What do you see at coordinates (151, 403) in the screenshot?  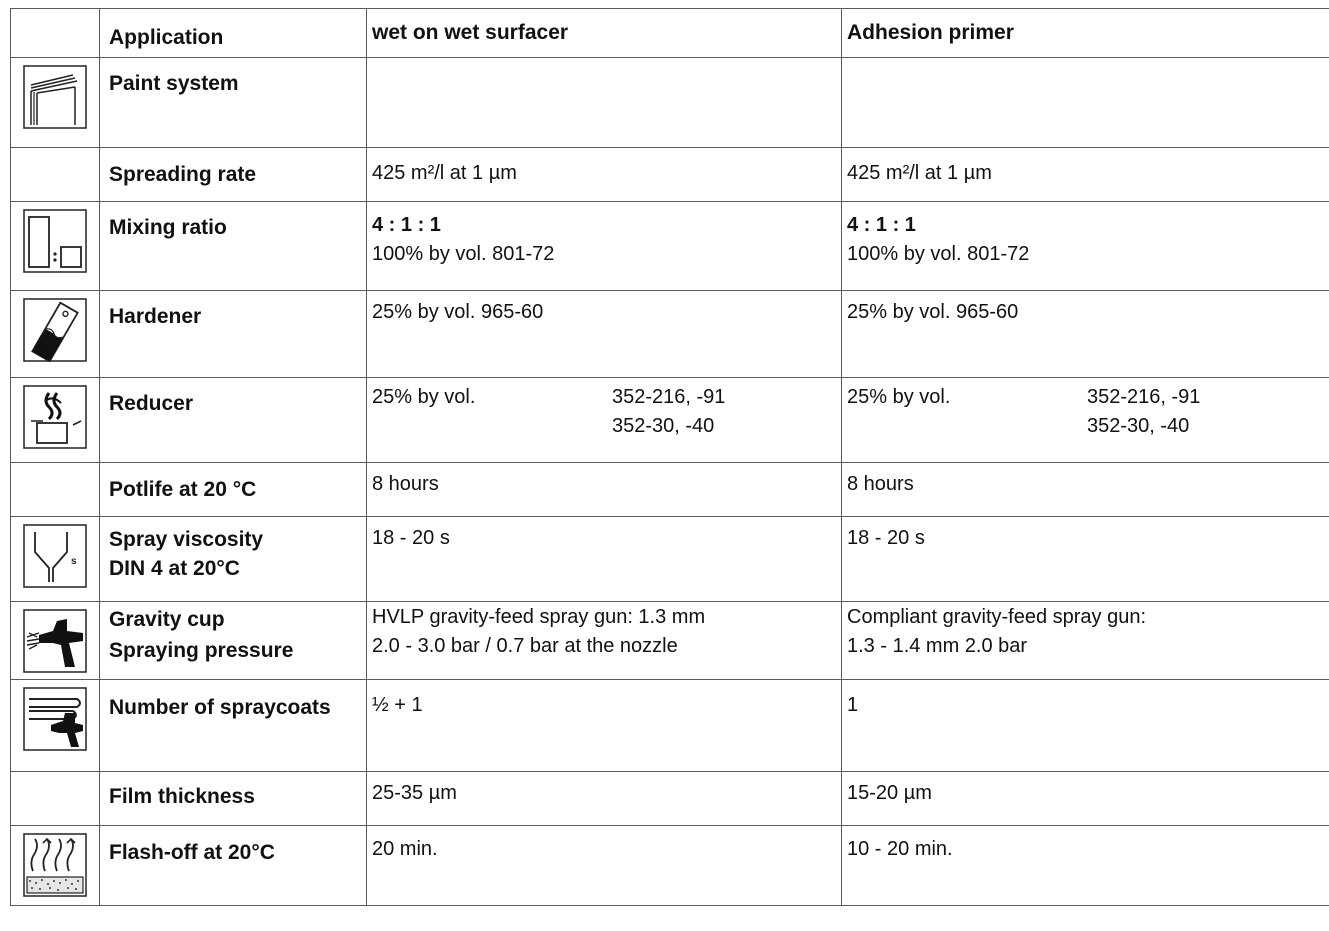 I see `row-label: Reducer` at bounding box center [151, 403].